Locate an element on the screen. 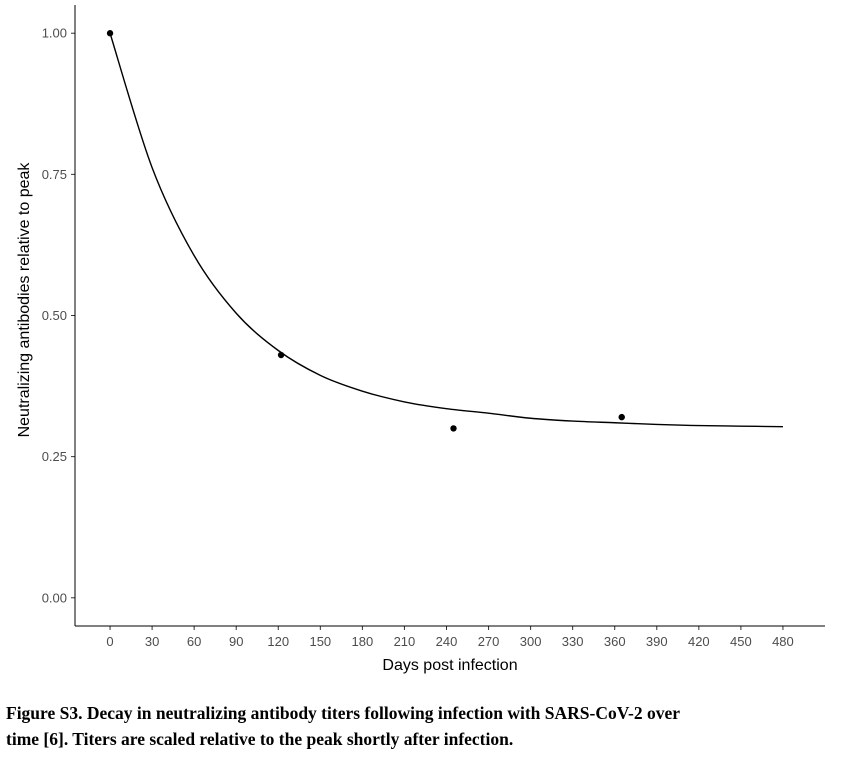 The height and width of the screenshot is (769, 844). x-tick-label: 240 is located at coordinates (447, 641).